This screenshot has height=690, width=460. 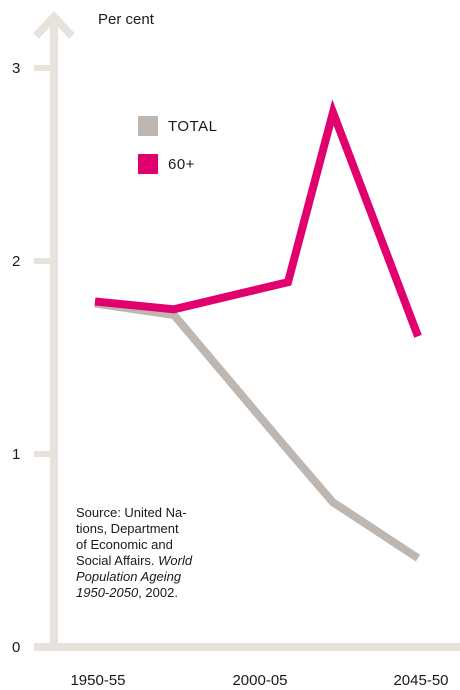 I want to click on legend-swatch-60plus, so click(x=148, y=164).